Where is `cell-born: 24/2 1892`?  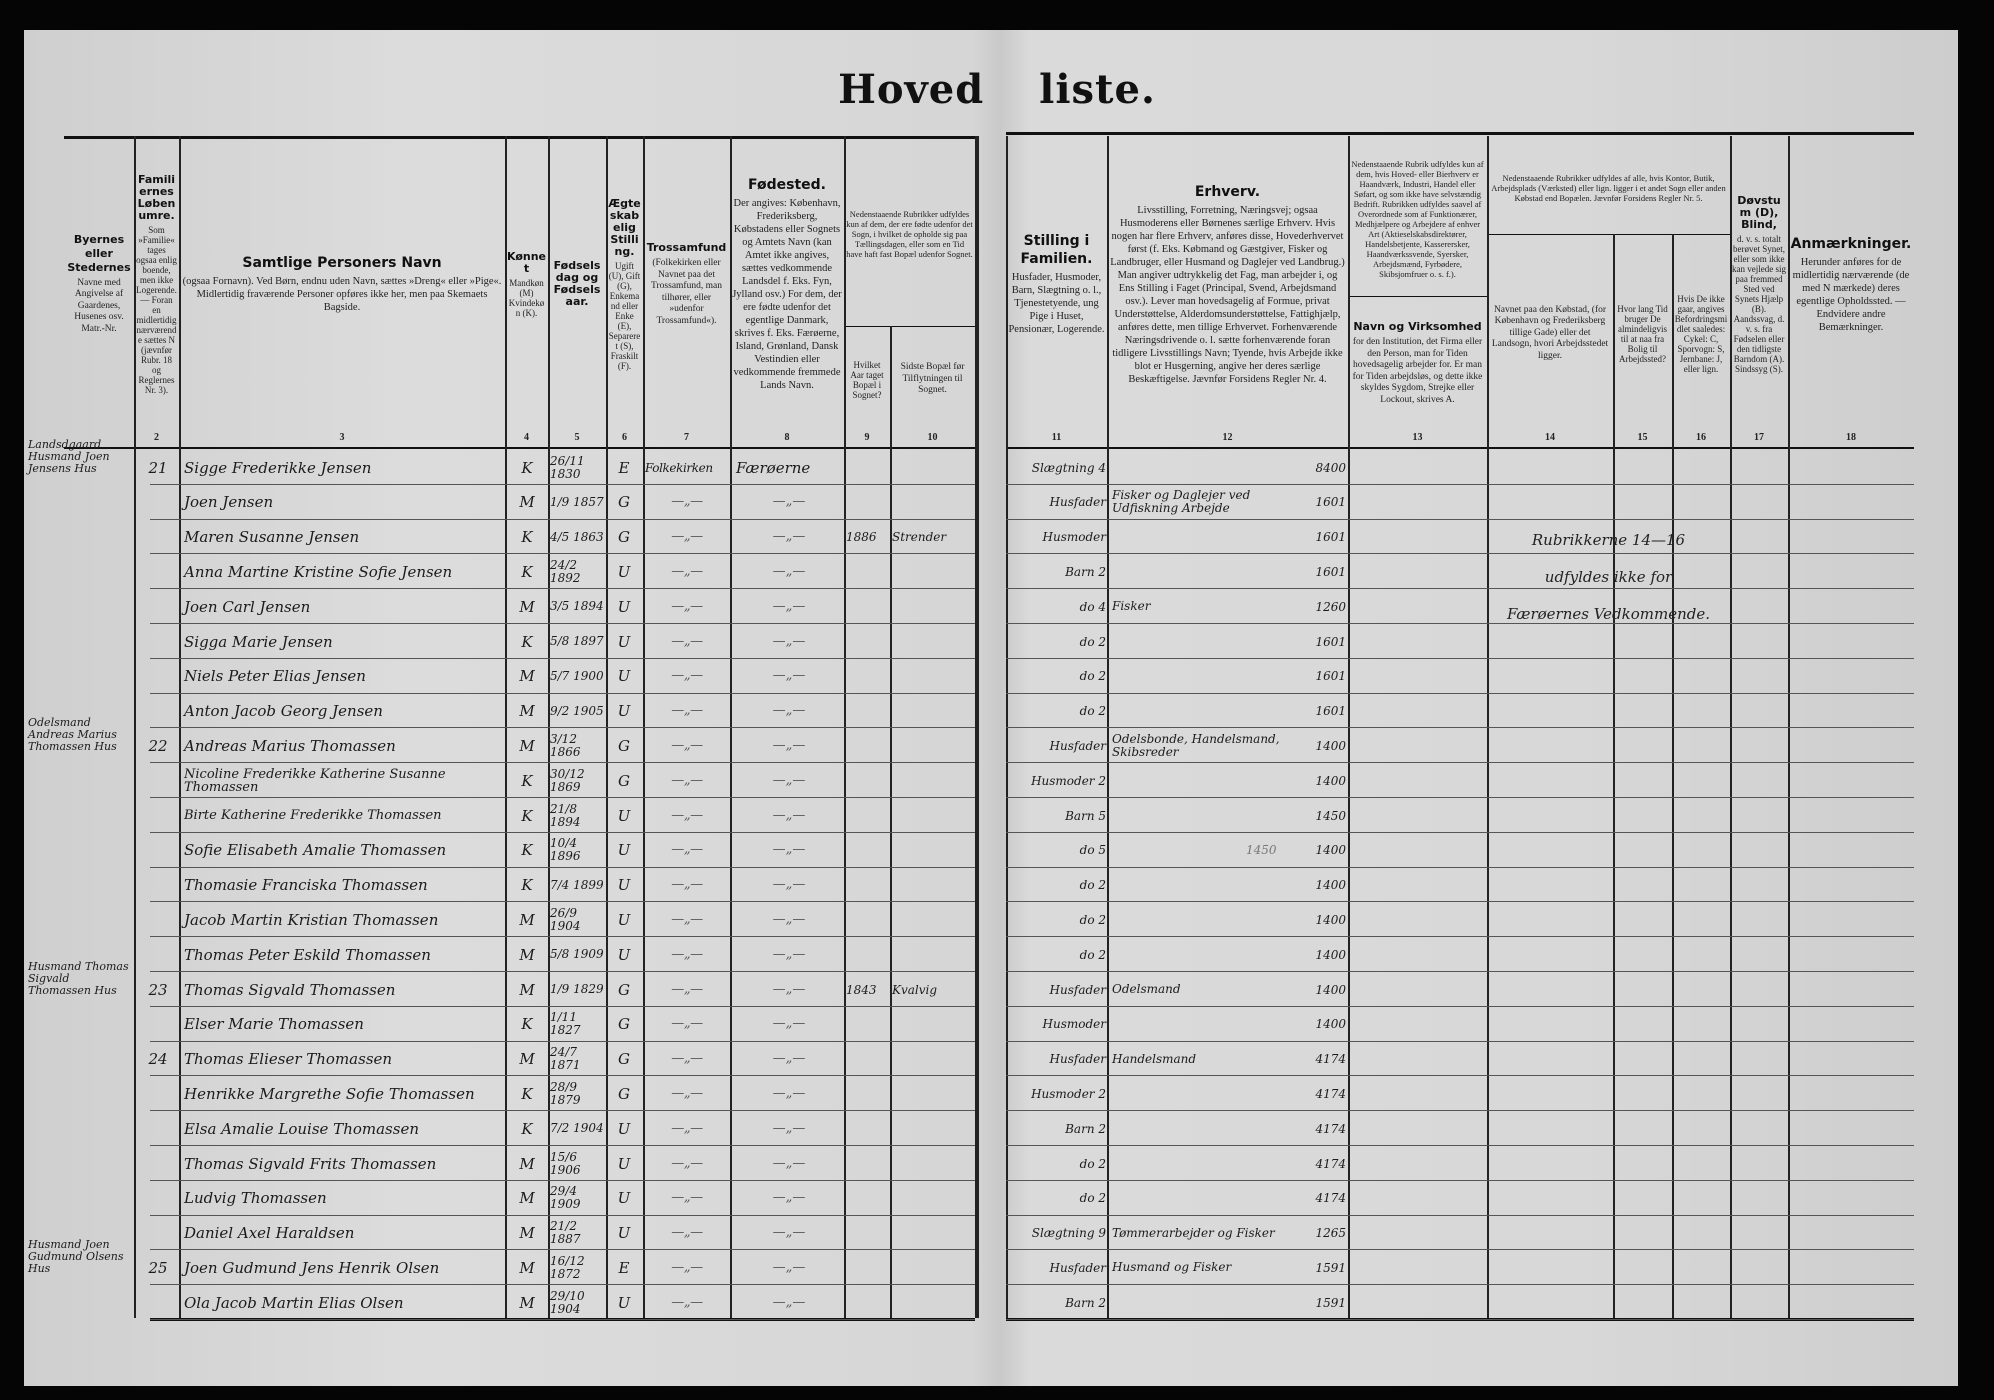
cell-born: 24/2 1892 is located at coordinates (565, 571).